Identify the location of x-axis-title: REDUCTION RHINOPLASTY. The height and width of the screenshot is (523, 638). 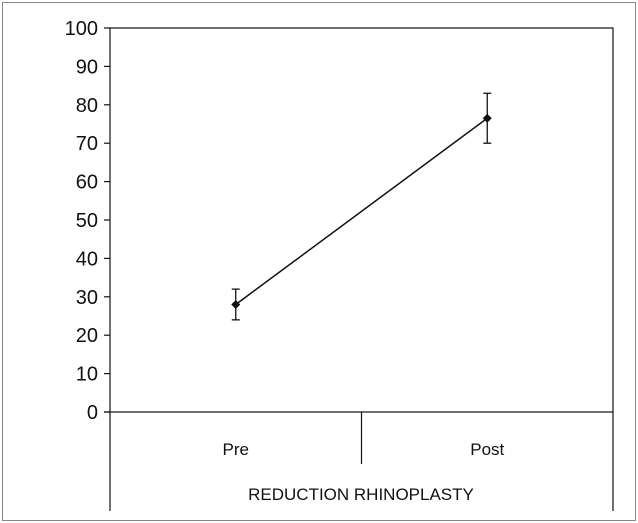
(361, 494).